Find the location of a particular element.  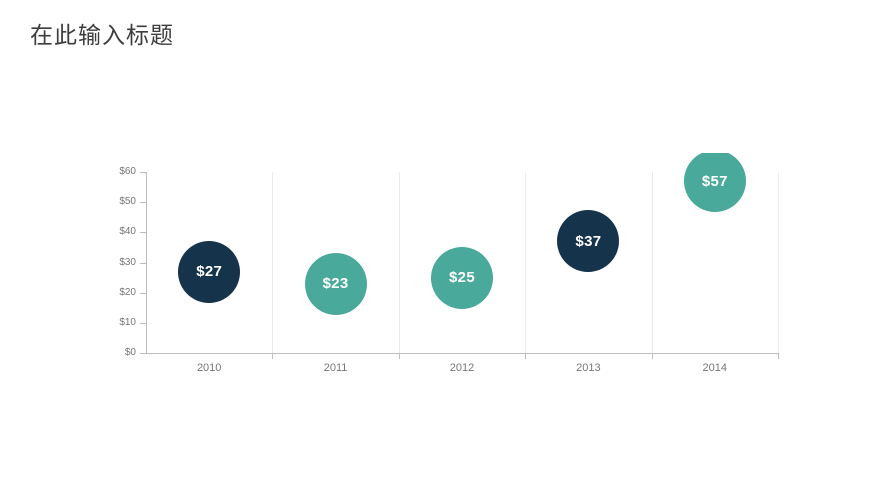

x-tick-label: 2012 is located at coordinates (462, 368).